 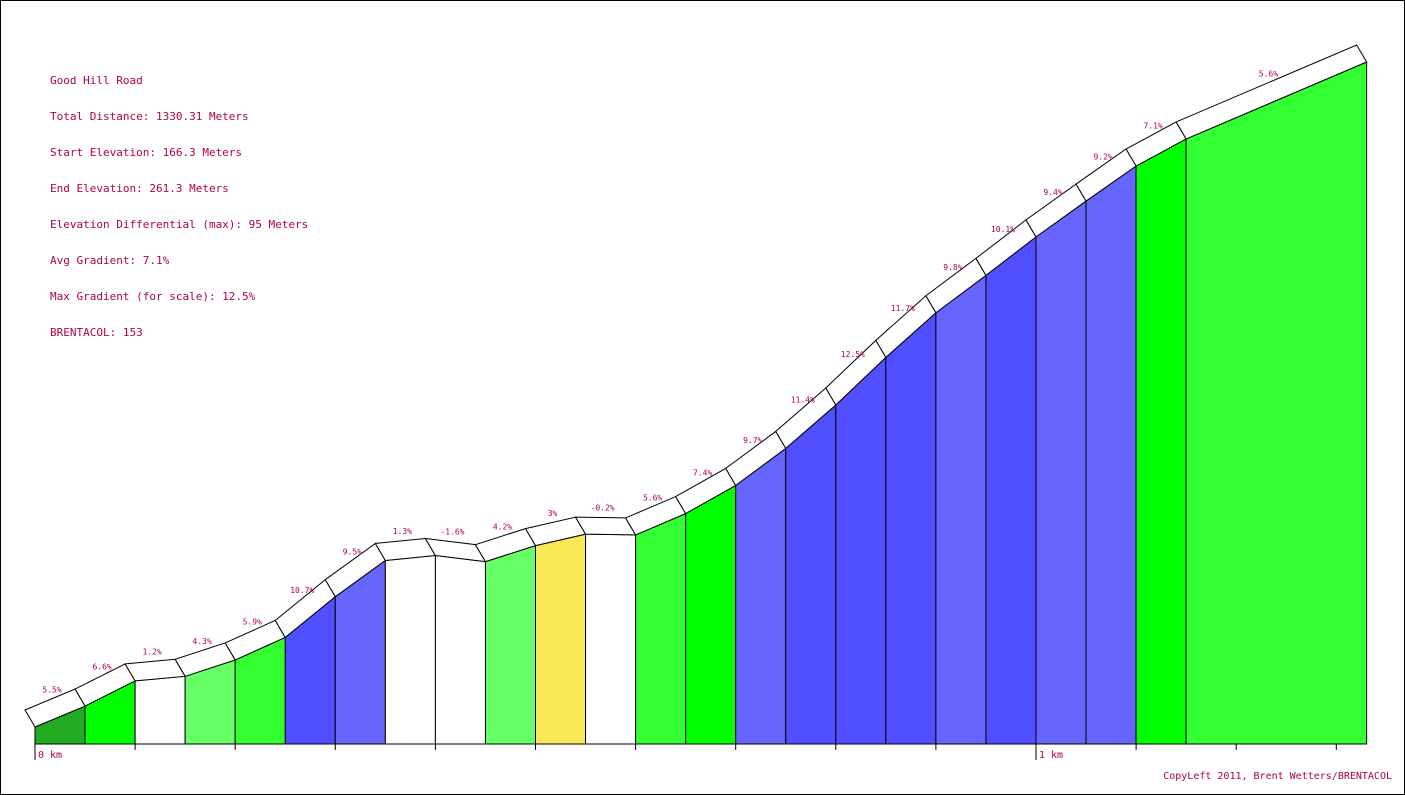 I want to click on gradient-label-24: 5.6%, so click(x=1268, y=73).